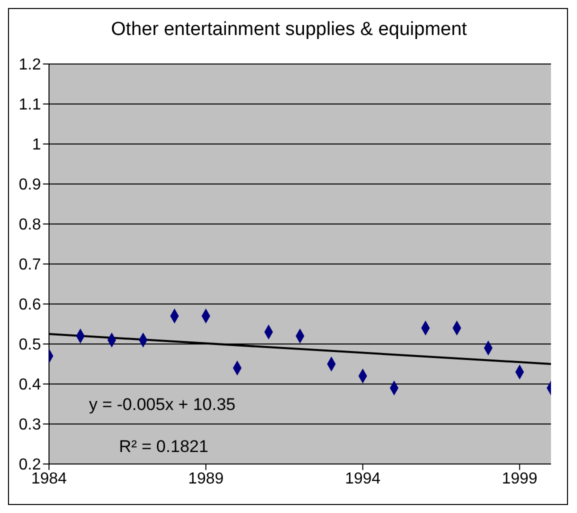 The width and height of the screenshot is (577, 513). Describe the element at coordinates (162, 405) in the screenshot. I see `annotation: y = -0.005x + 10.35` at that location.